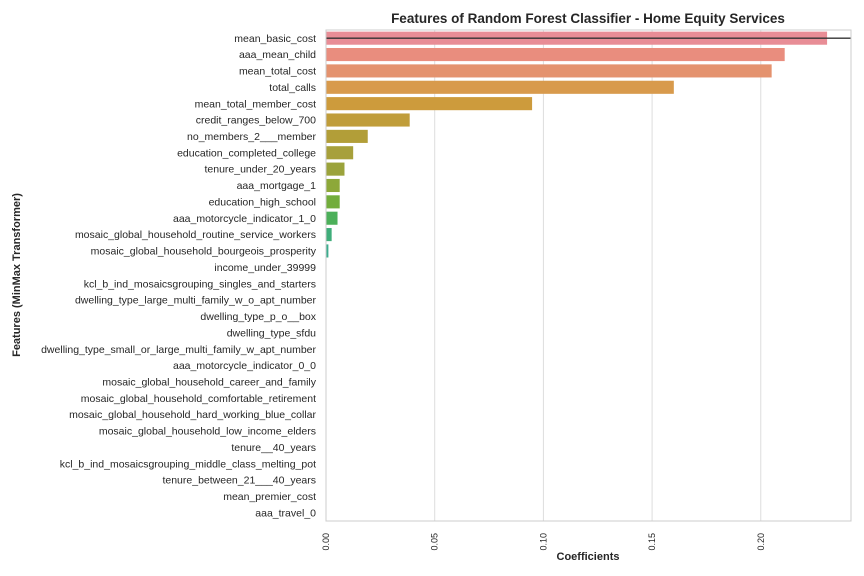 This screenshot has width=864, height=576. I want to click on x-tick-labels: 0.00 0.05 0.10 0.15 0.20, so click(543, 542).